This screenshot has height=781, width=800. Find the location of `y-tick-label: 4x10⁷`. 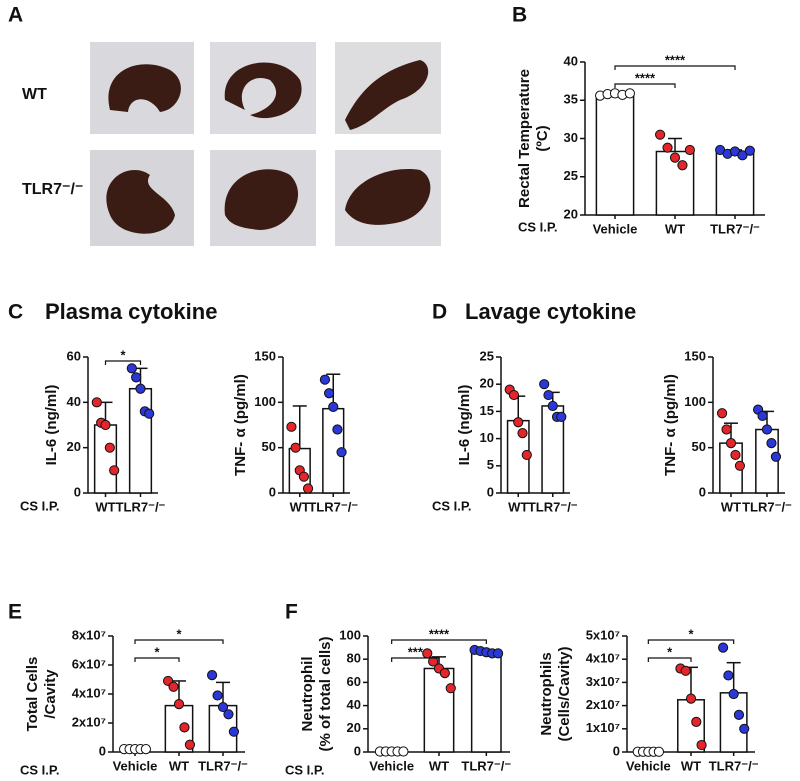

y-tick-label: 4x10⁷ is located at coordinates (89, 692).